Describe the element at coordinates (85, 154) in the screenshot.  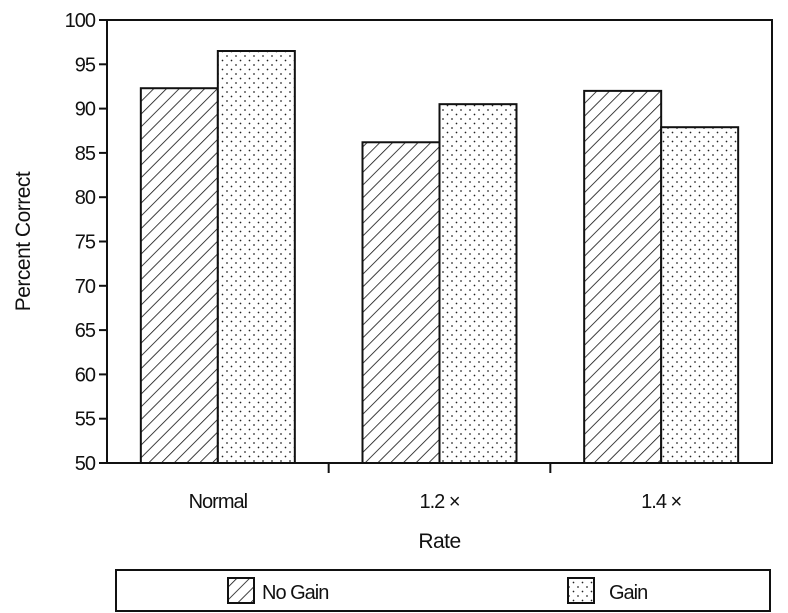
I see `y-tick-label: 85` at that location.